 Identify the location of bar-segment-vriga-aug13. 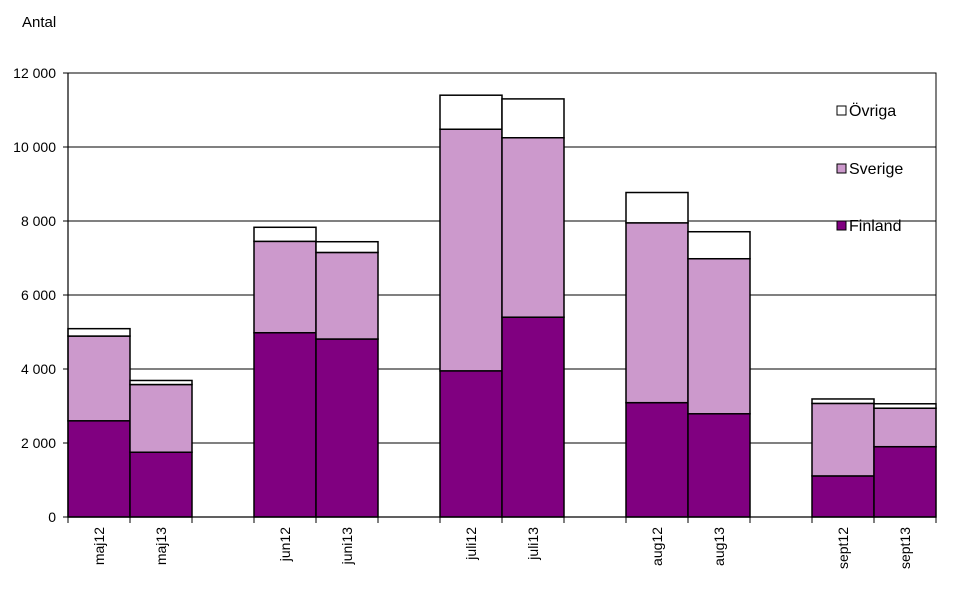
(719, 245).